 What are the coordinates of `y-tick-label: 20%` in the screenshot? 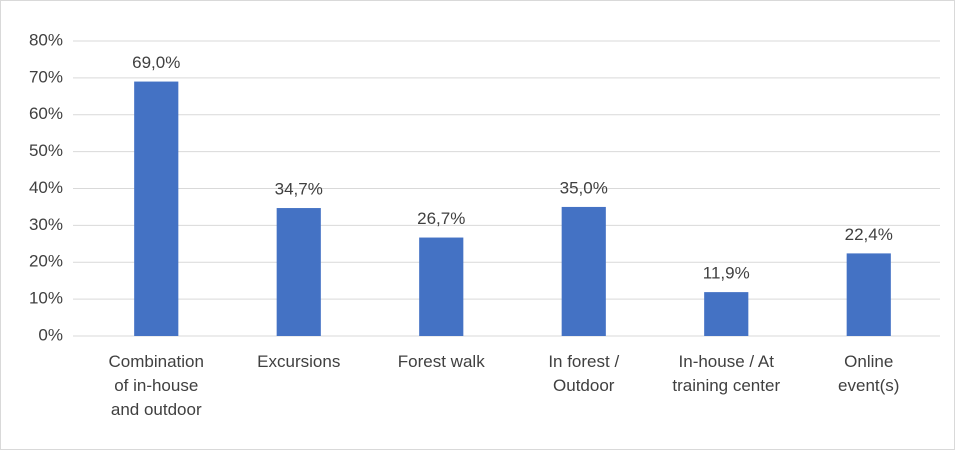 It's located at (46, 261).